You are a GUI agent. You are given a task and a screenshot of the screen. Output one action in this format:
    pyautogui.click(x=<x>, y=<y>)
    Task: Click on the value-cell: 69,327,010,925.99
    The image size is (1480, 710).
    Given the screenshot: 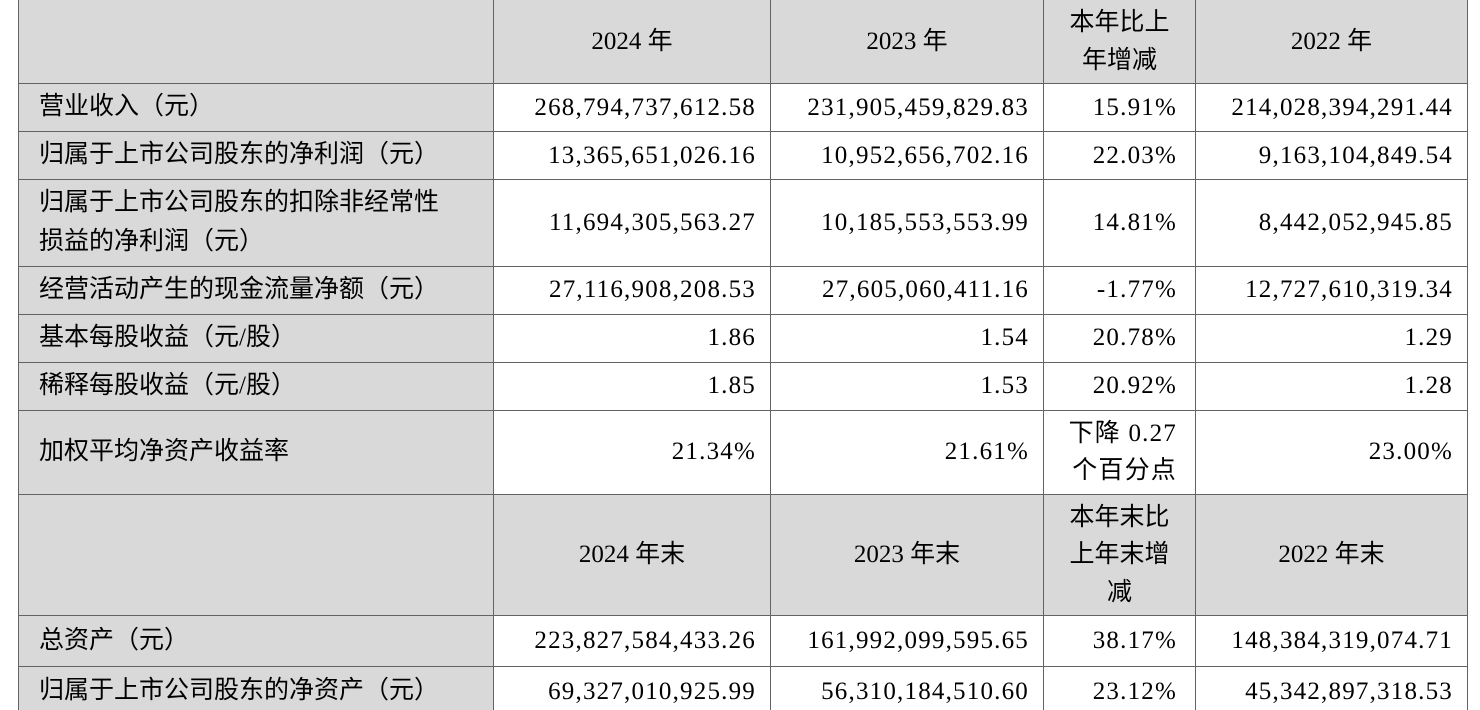 What is the action you would take?
    pyautogui.click(x=632, y=688)
    